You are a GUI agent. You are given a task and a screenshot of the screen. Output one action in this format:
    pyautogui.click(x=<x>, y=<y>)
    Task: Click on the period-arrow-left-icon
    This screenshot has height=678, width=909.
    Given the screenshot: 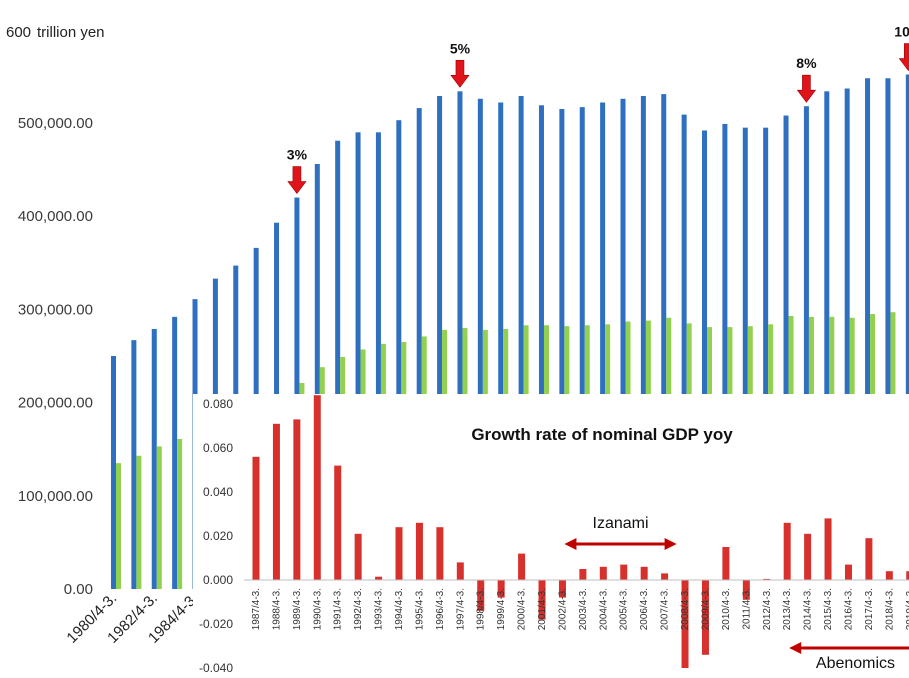 What is the action you would take?
    pyautogui.click(x=570, y=544)
    